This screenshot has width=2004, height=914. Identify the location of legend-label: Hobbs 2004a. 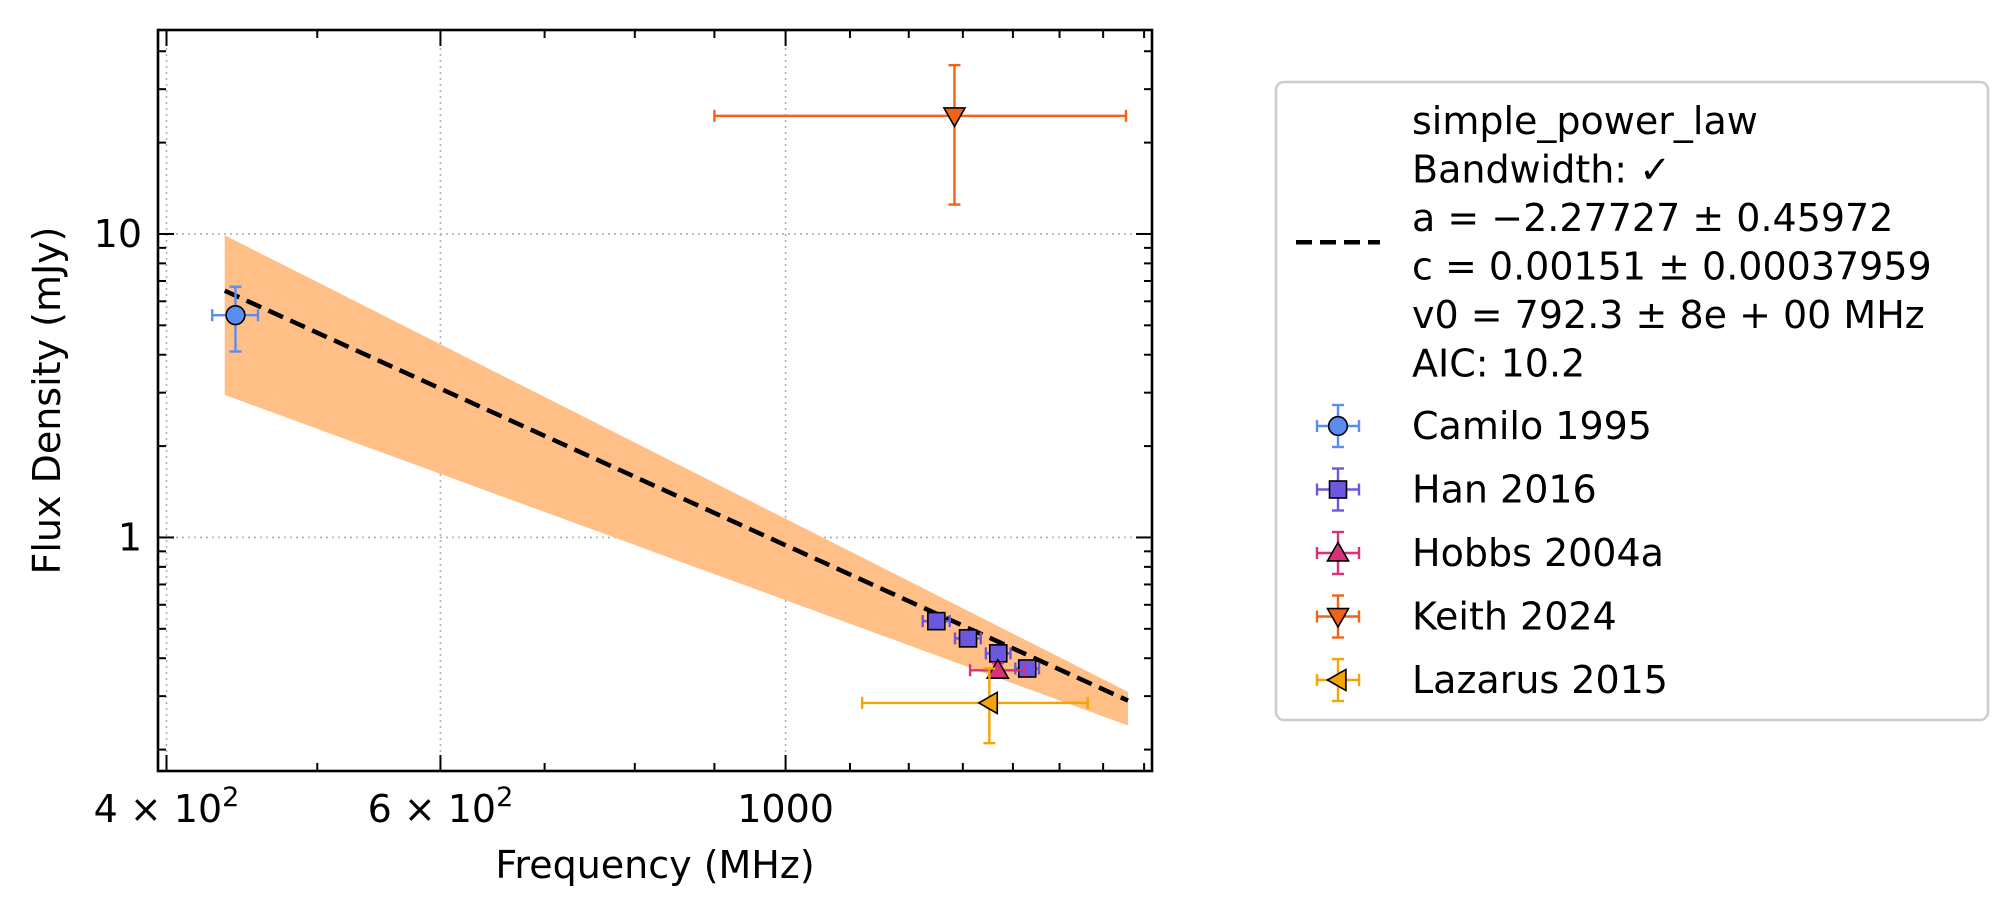
(1538, 553).